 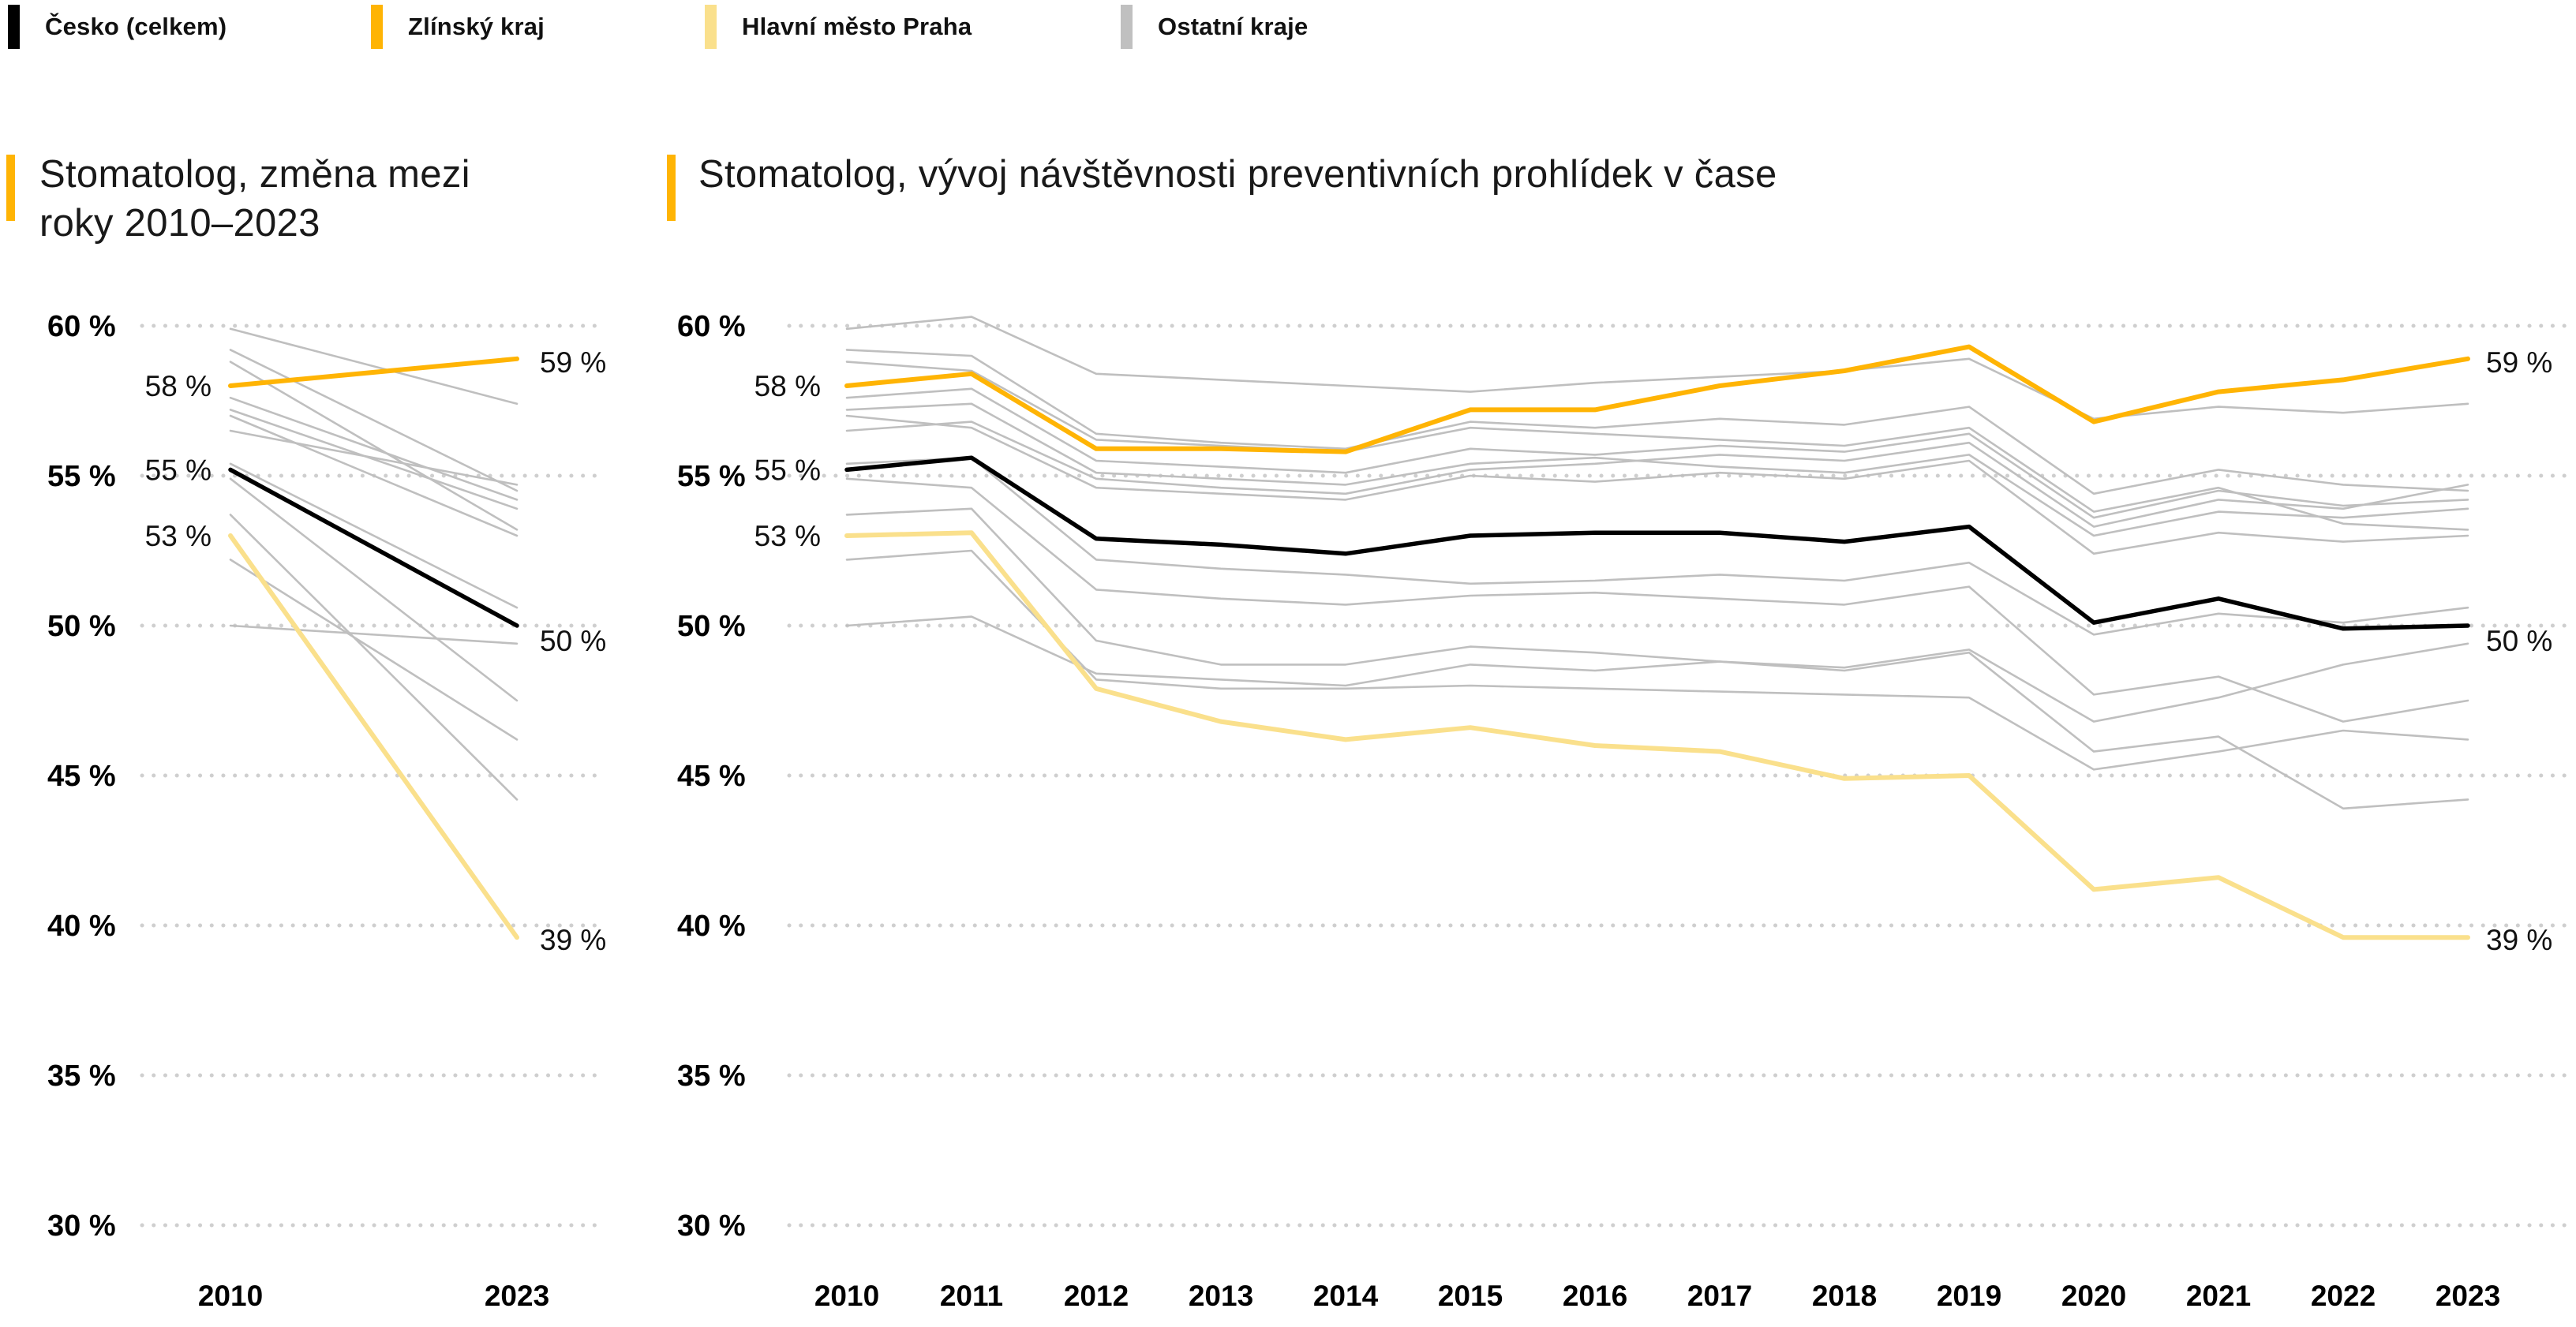 I want to click on legend-label-praha: Hlavní město Praha, so click(x=857, y=27).